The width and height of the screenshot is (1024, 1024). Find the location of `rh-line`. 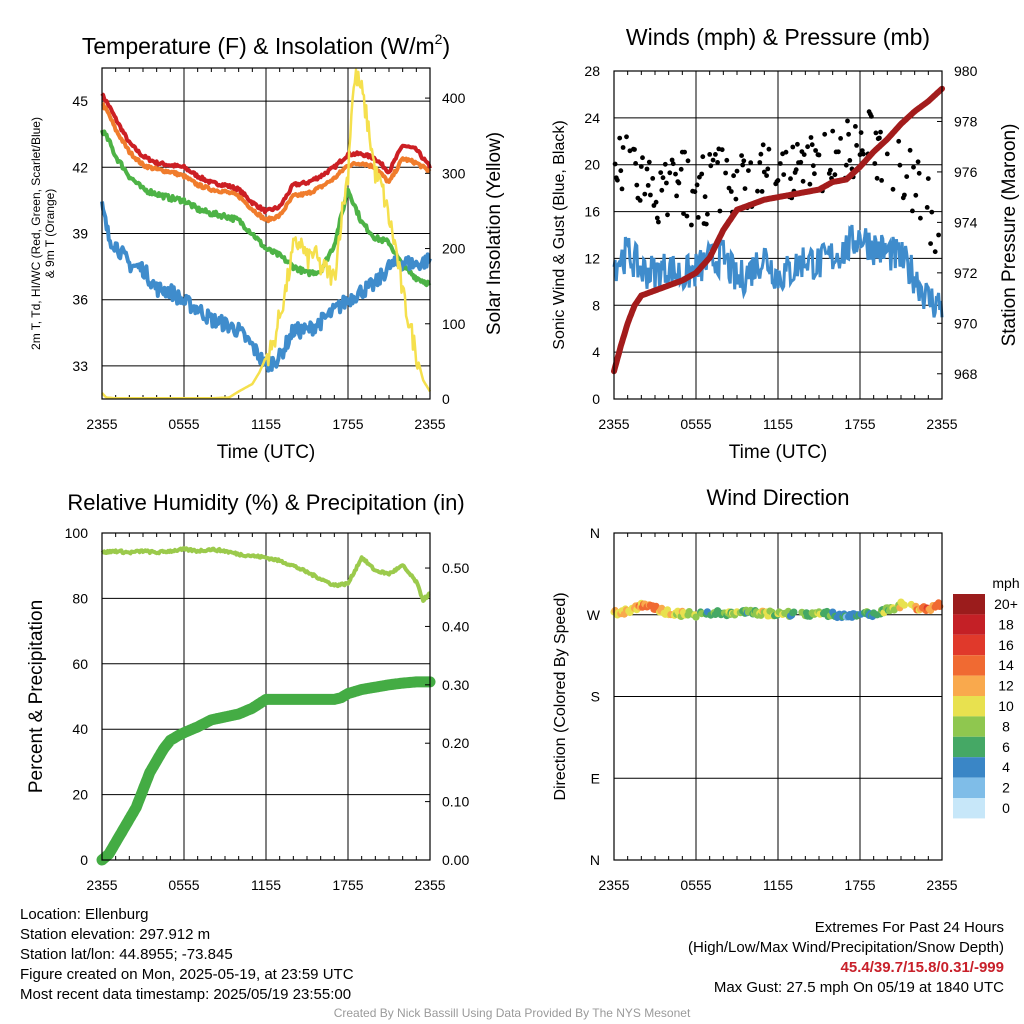

rh-line is located at coordinates (265, 574).